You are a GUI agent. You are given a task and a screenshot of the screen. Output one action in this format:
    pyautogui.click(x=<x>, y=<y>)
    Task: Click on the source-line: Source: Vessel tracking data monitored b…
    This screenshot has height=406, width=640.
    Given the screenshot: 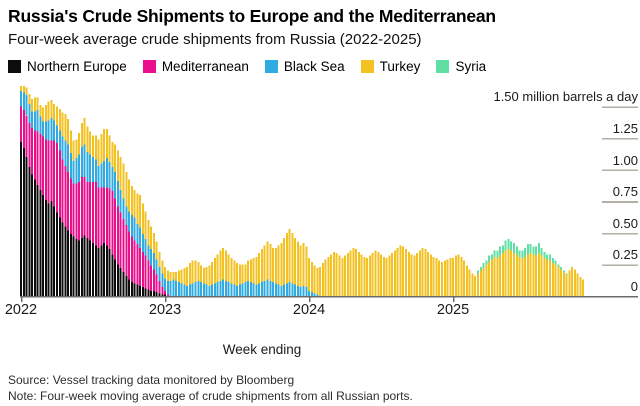 What is the action you would take?
    pyautogui.click(x=151, y=380)
    